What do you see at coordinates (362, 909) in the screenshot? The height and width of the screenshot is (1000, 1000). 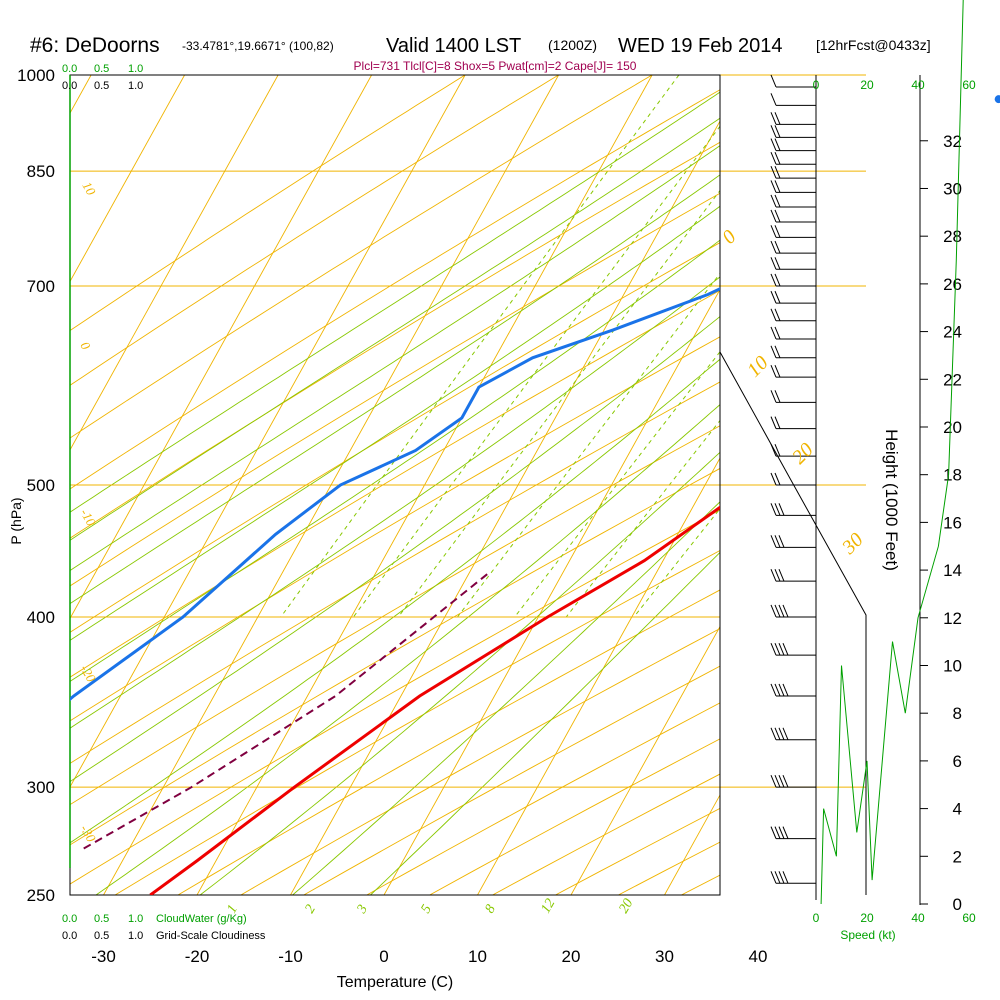 I see `mixing-ratio-label: 3` at bounding box center [362, 909].